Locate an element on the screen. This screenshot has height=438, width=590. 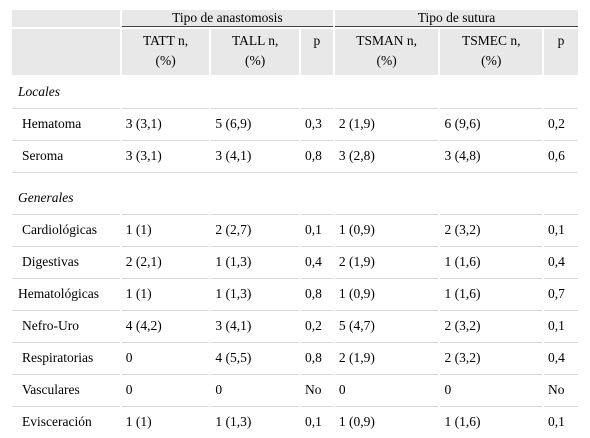
cell-p2: 0,2 is located at coordinates (561, 123).